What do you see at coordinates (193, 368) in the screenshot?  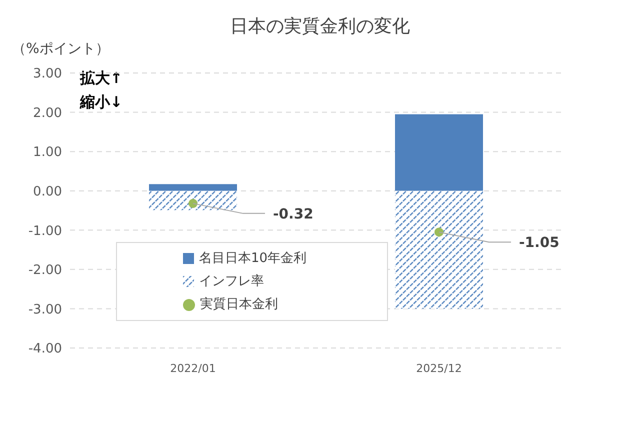 I see `x-tick-label: 2022/01` at bounding box center [193, 368].